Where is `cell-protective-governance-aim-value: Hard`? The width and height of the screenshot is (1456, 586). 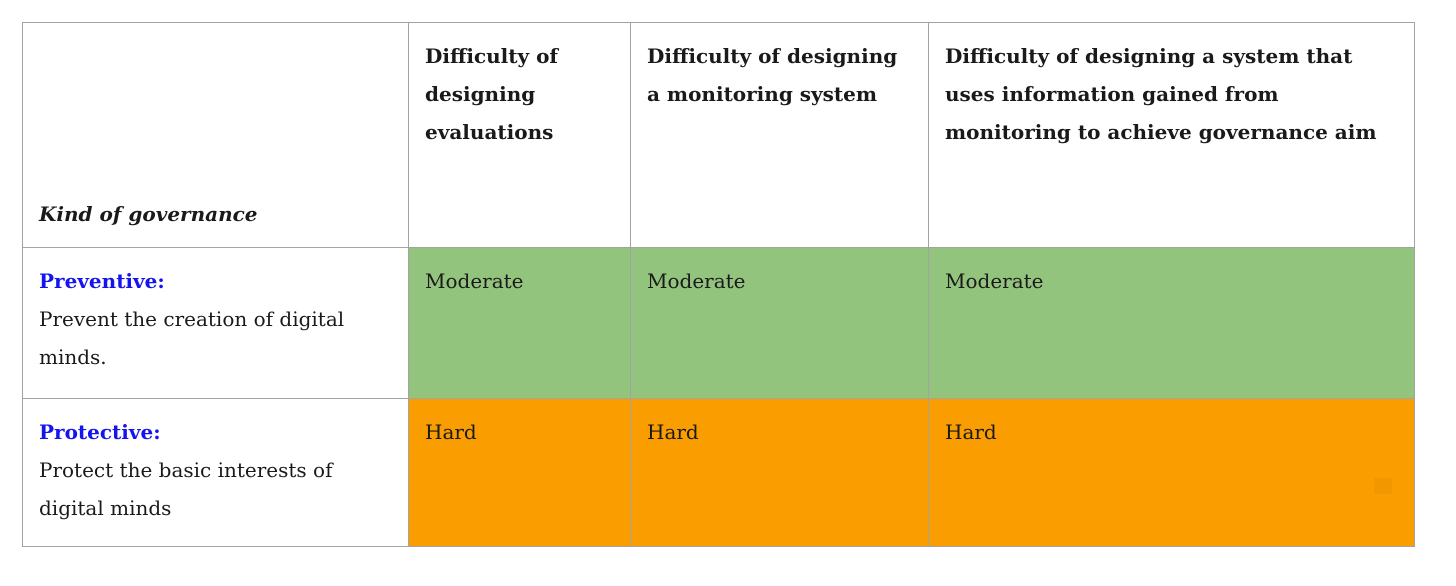
cell-protective-governance-aim-value: Hard is located at coordinates (971, 432).